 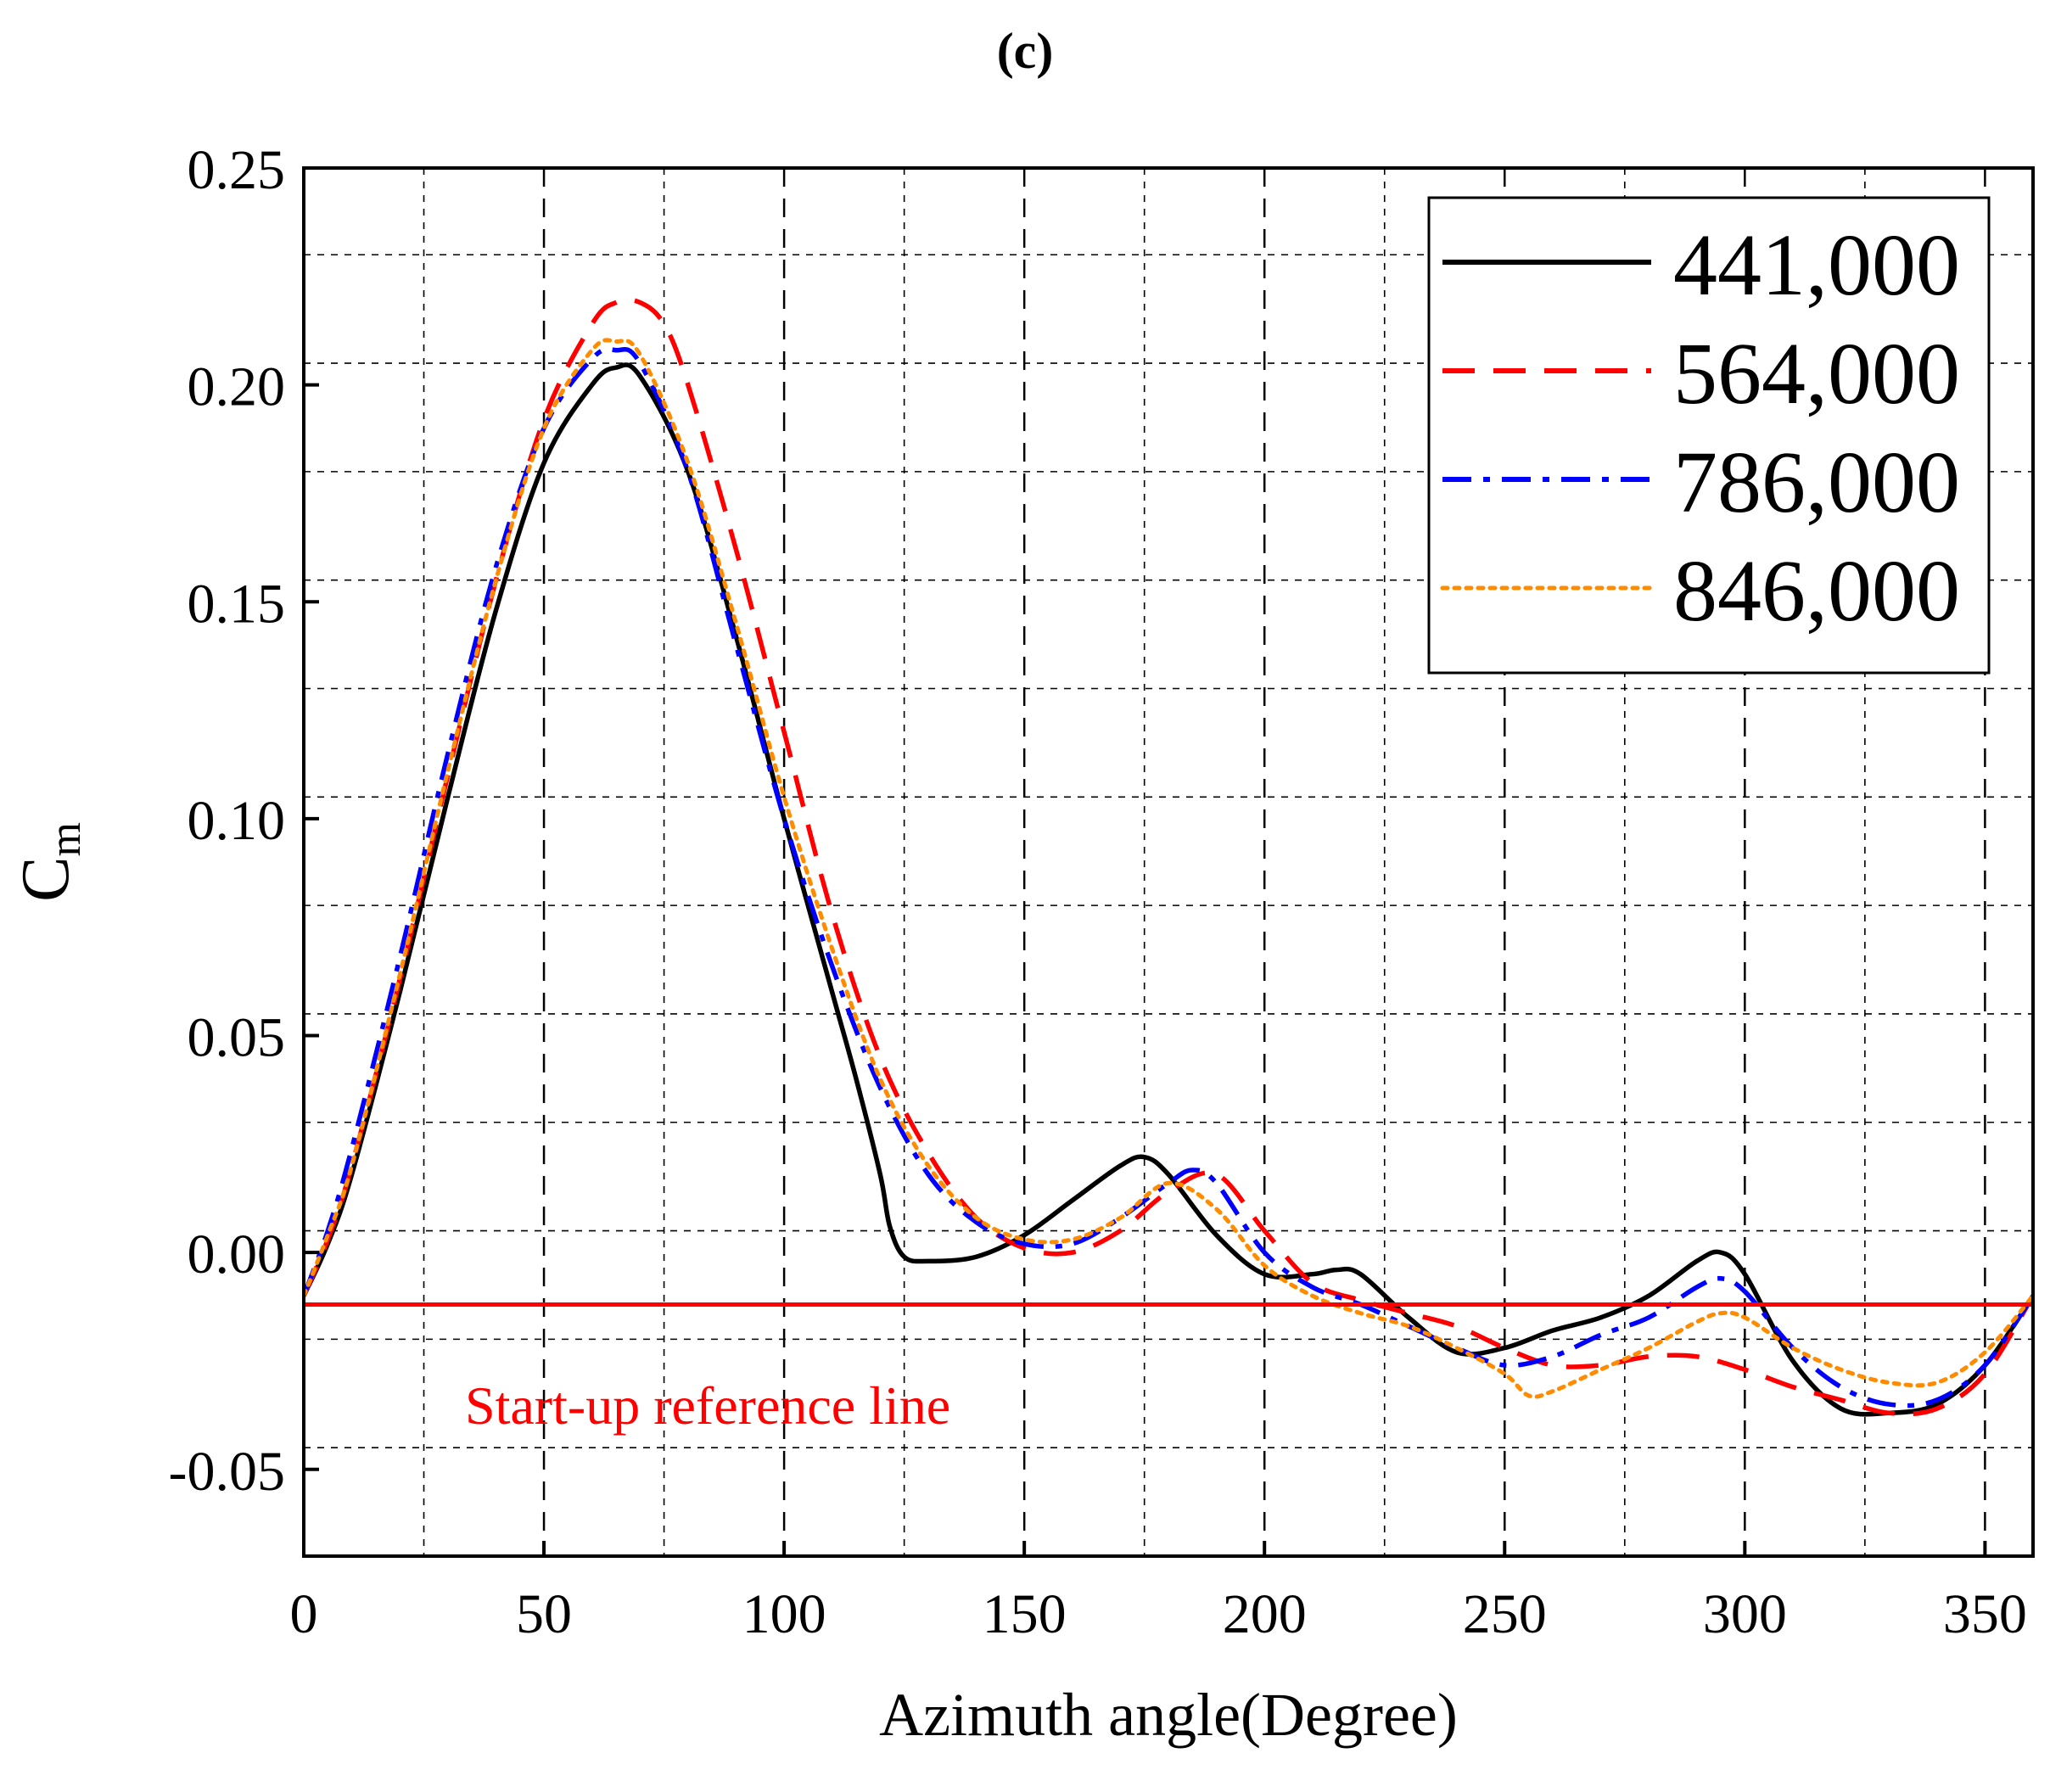 What do you see at coordinates (1816, 591) in the screenshot?
I see `legend-label: 846,000` at bounding box center [1816, 591].